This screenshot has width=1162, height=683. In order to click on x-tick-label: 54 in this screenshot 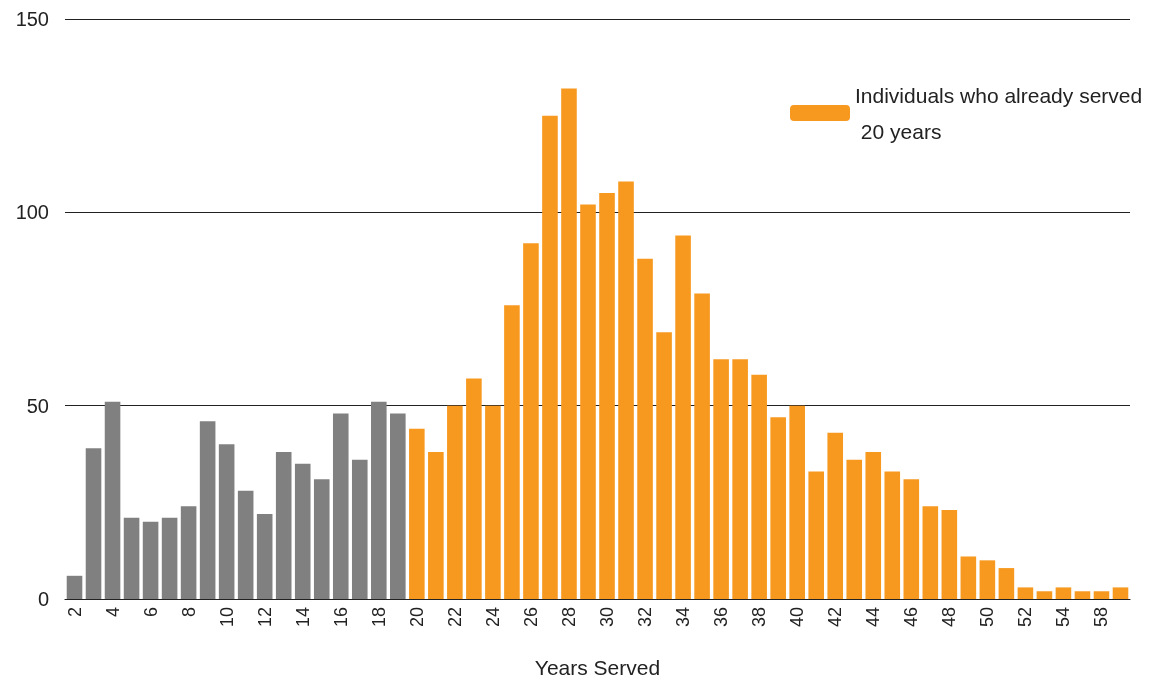, I will do `click(1063, 617)`.